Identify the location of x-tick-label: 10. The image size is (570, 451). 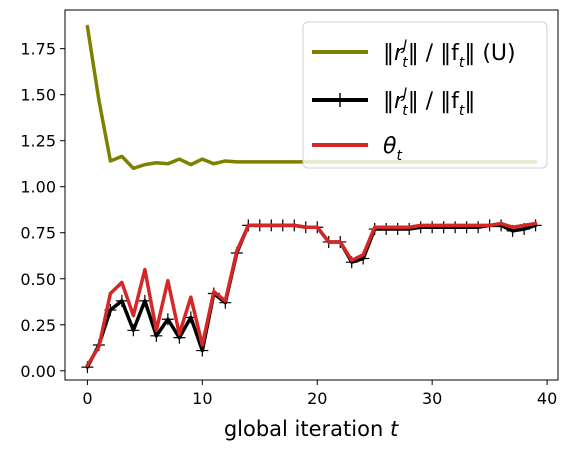
(202, 398).